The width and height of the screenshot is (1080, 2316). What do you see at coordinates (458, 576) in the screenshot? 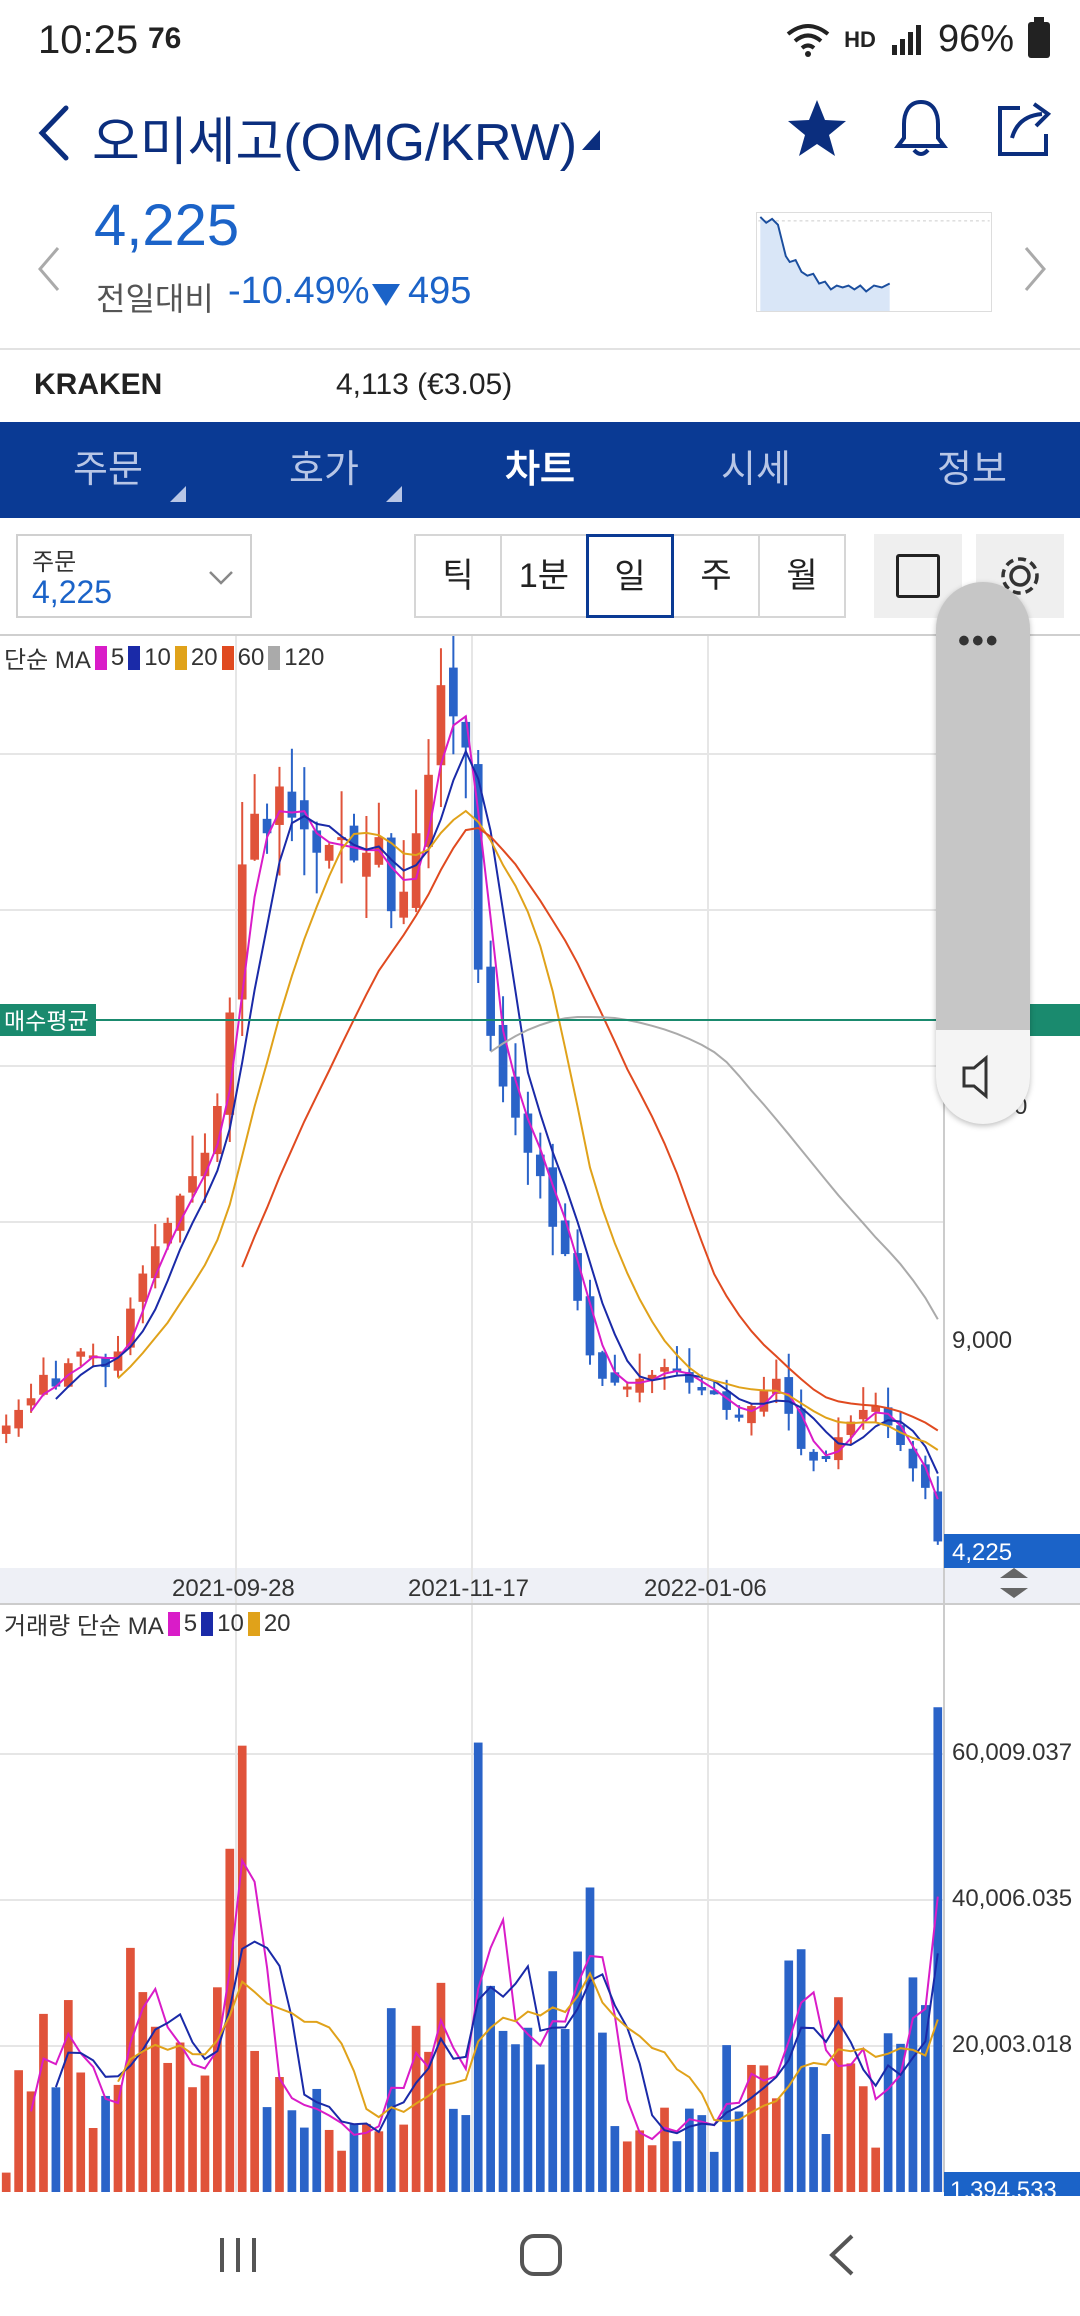
I see `period-tick-button: 틱` at bounding box center [458, 576].